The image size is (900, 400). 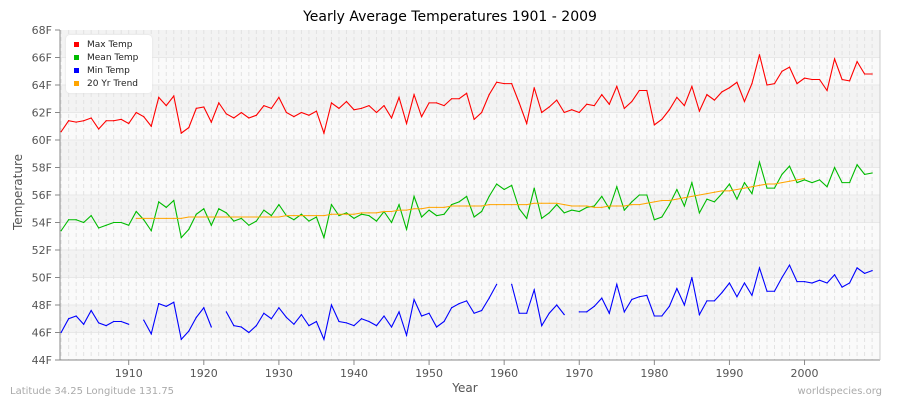 What do you see at coordinates (354, 373) in the screenshot?
I see `x-tick-label: 1940` at bounding box center [354, 373].